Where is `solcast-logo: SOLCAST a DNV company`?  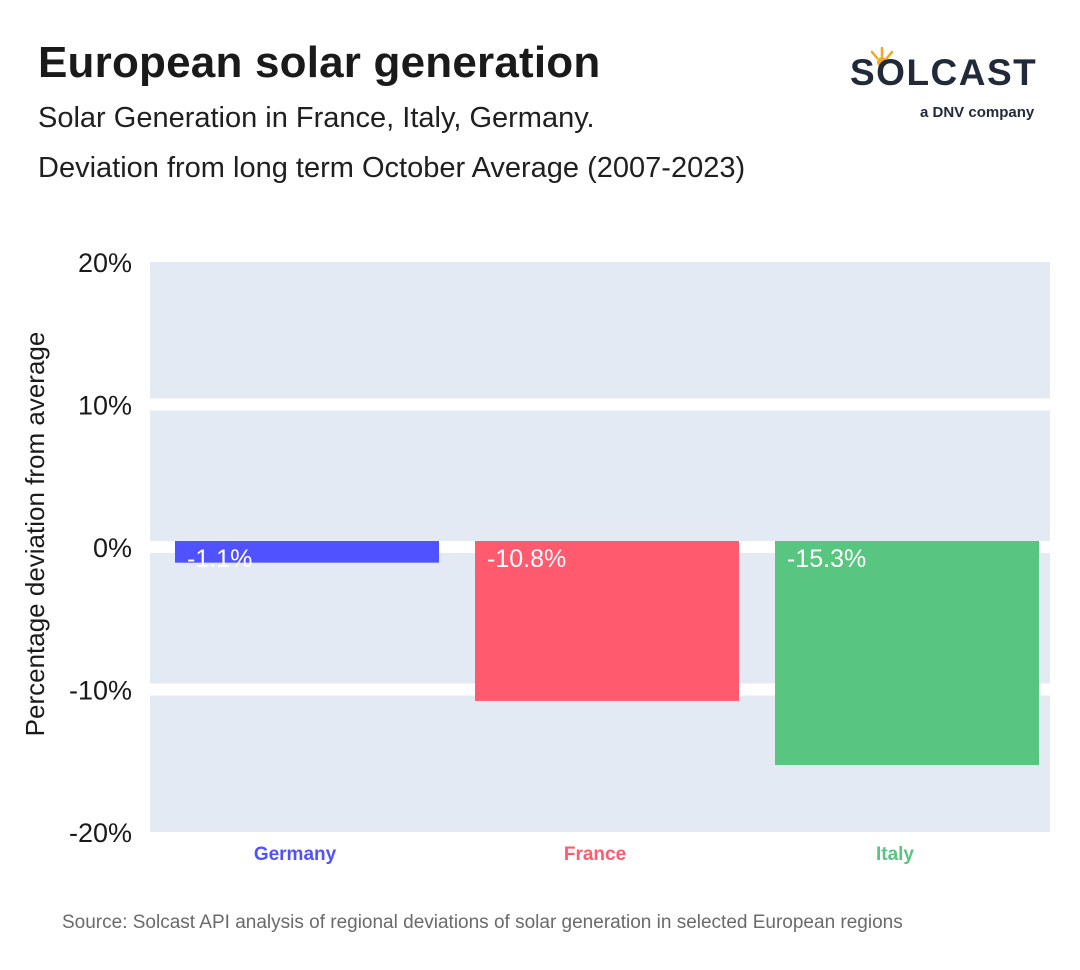
solcast-logo: SOLCAST a DNV company is located at coordinates (950, 86).